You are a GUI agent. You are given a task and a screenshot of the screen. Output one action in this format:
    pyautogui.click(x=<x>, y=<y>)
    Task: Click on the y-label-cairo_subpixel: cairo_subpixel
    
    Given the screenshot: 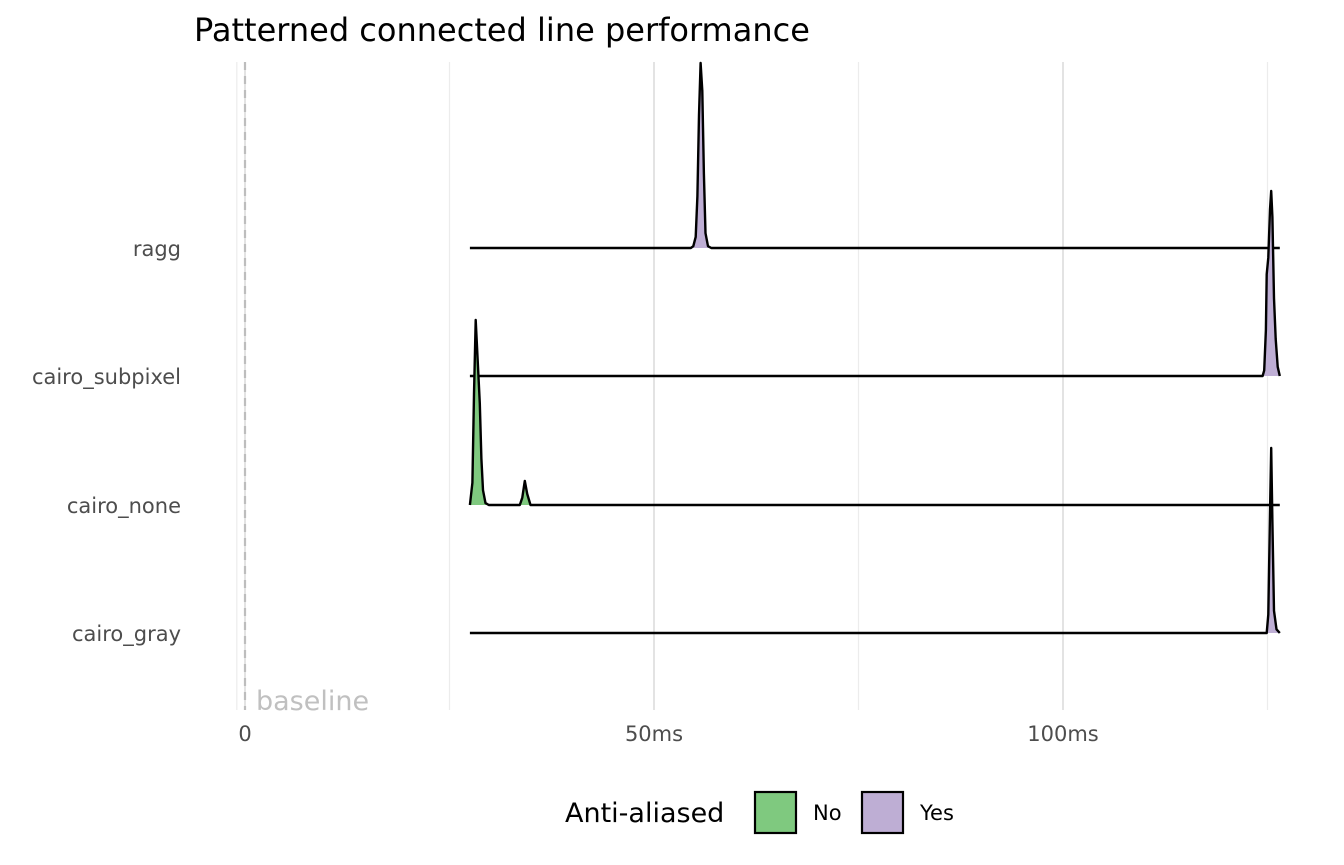 What is the action you would take?
    pyautogui.click(x=106, y=377)
    